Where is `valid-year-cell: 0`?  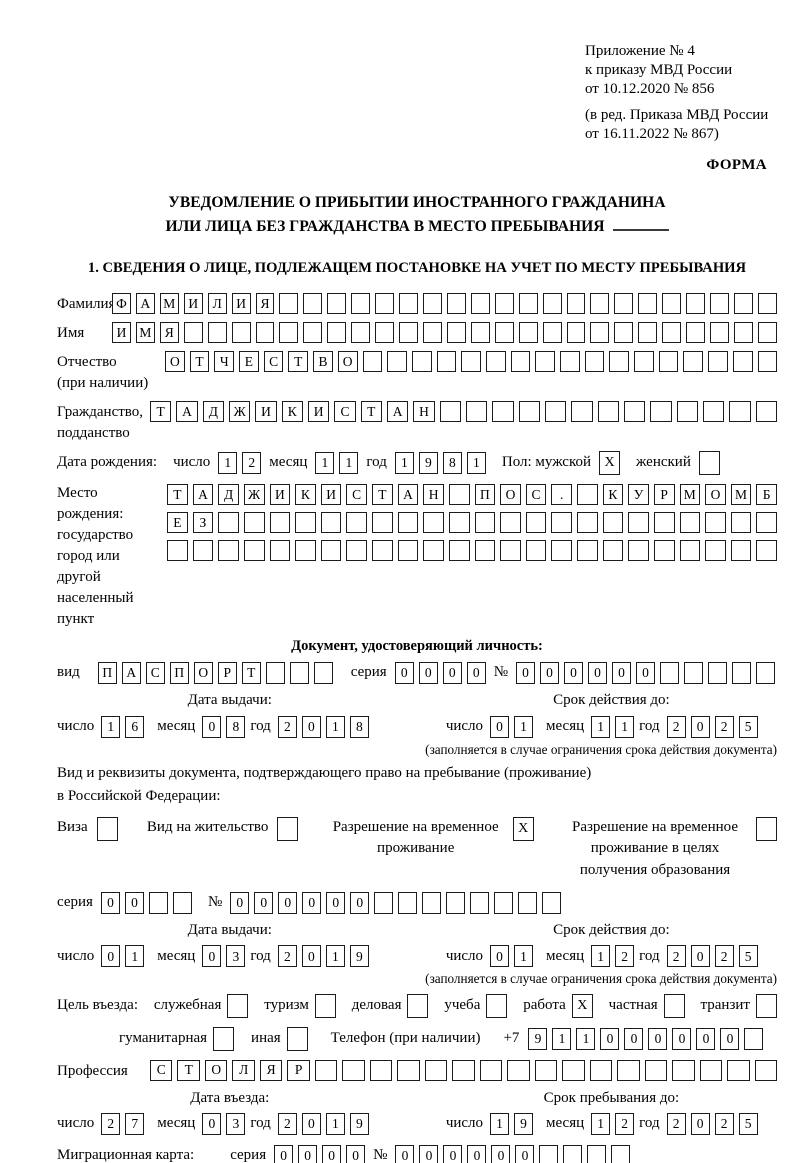
valid-year-cell: 0 is located at coordinates (700, 726).